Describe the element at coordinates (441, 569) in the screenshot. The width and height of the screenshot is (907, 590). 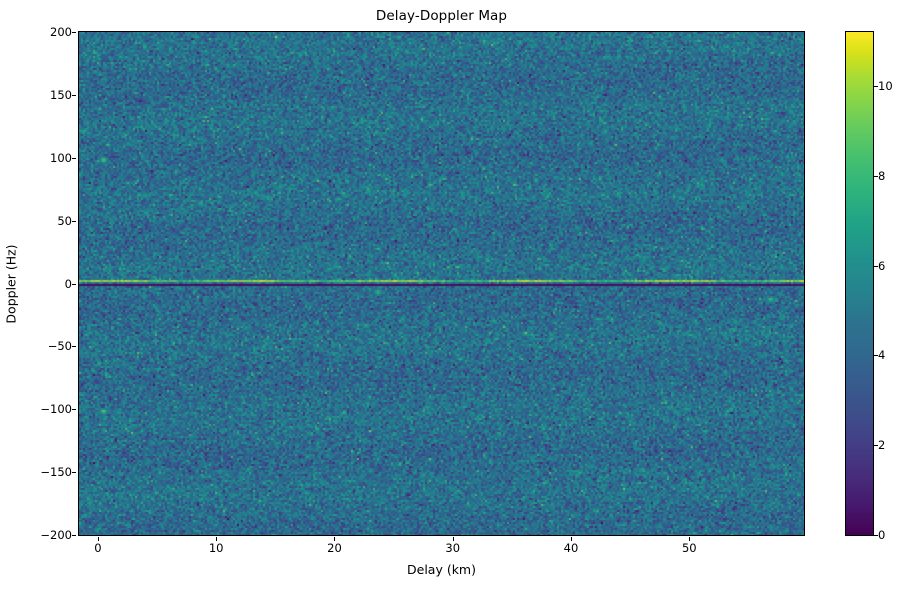
I see `x-axis-label: Delay (km)` at that location.